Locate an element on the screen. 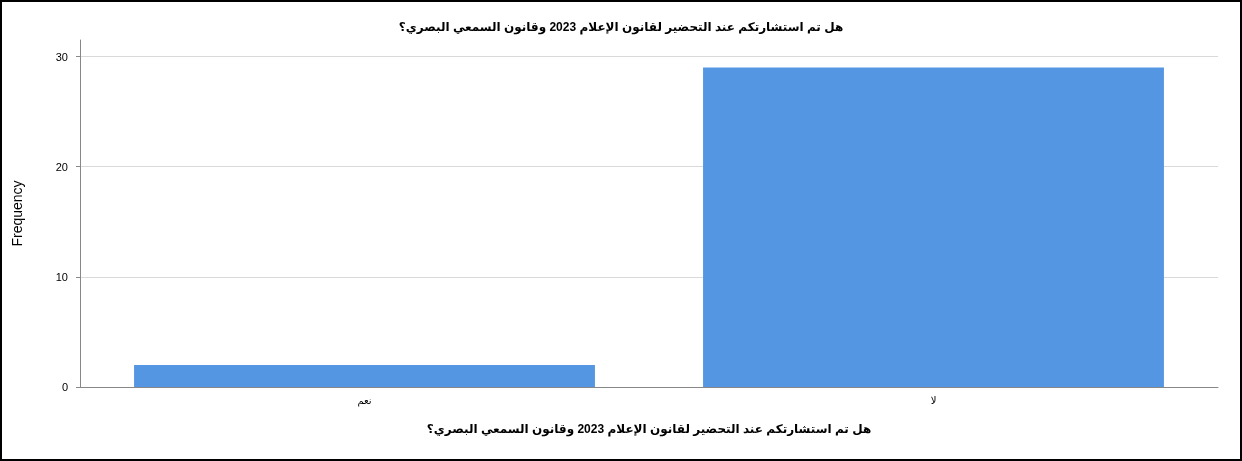 The height and width of the screenshot is (461, 1242). y-tick-label: 0 is located at coordinates (64, 387).